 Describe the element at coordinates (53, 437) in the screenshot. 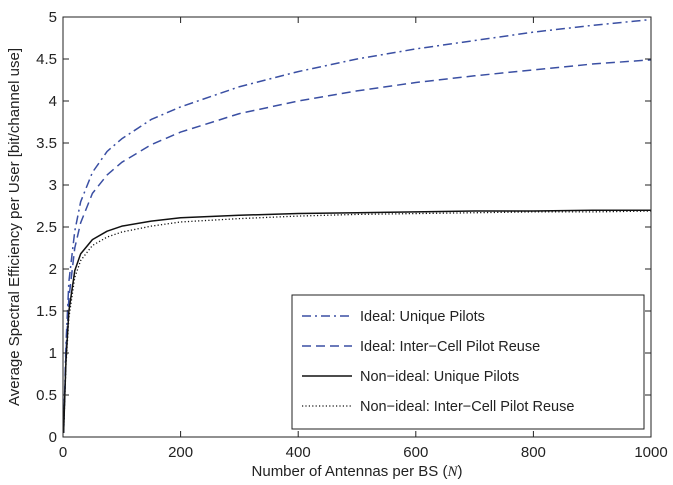

I see `y-tick-label: 0` at that location.